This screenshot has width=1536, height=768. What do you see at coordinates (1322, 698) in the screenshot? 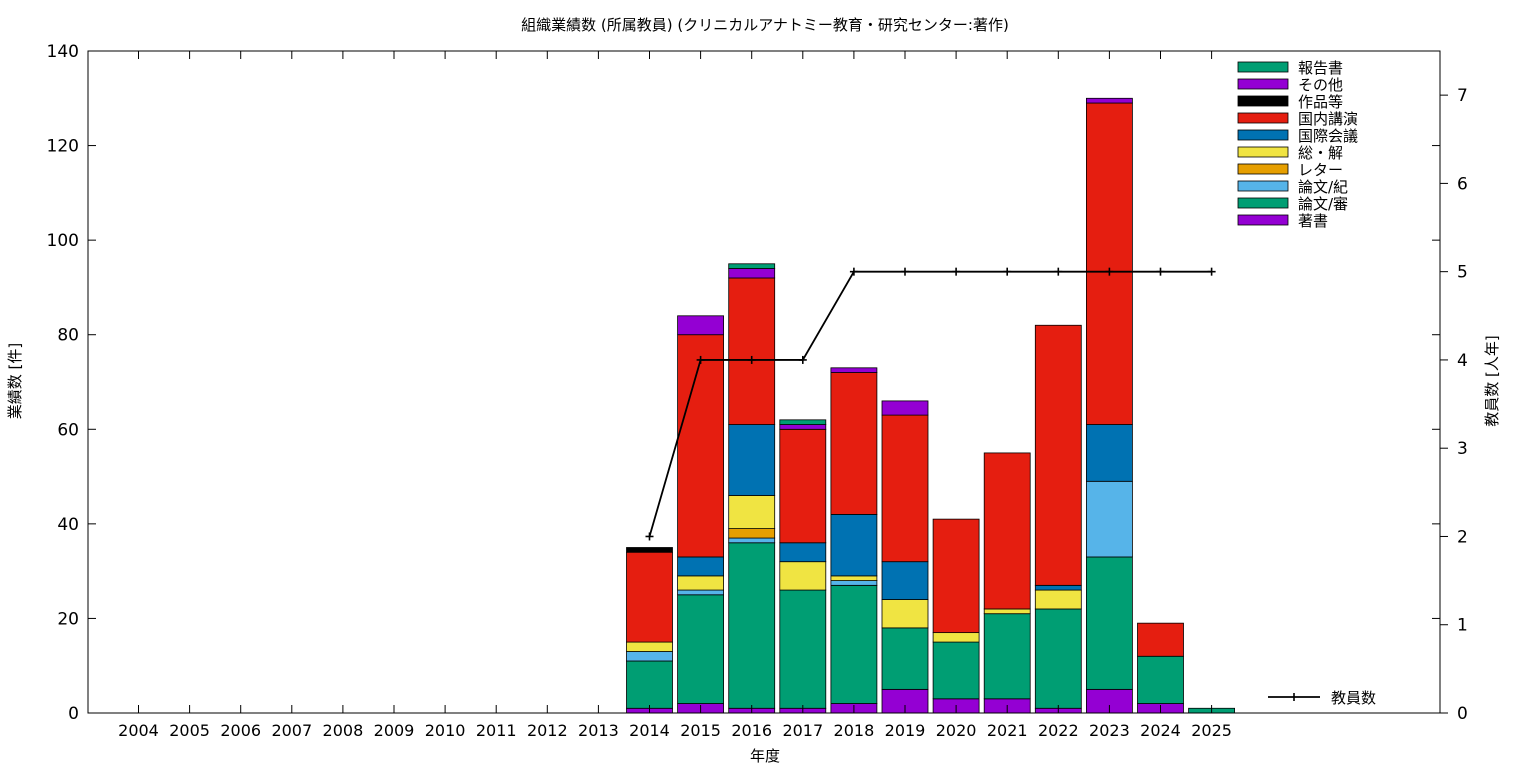
I see `legend-item-line: 教員数` at bounding box center [1322, 698].